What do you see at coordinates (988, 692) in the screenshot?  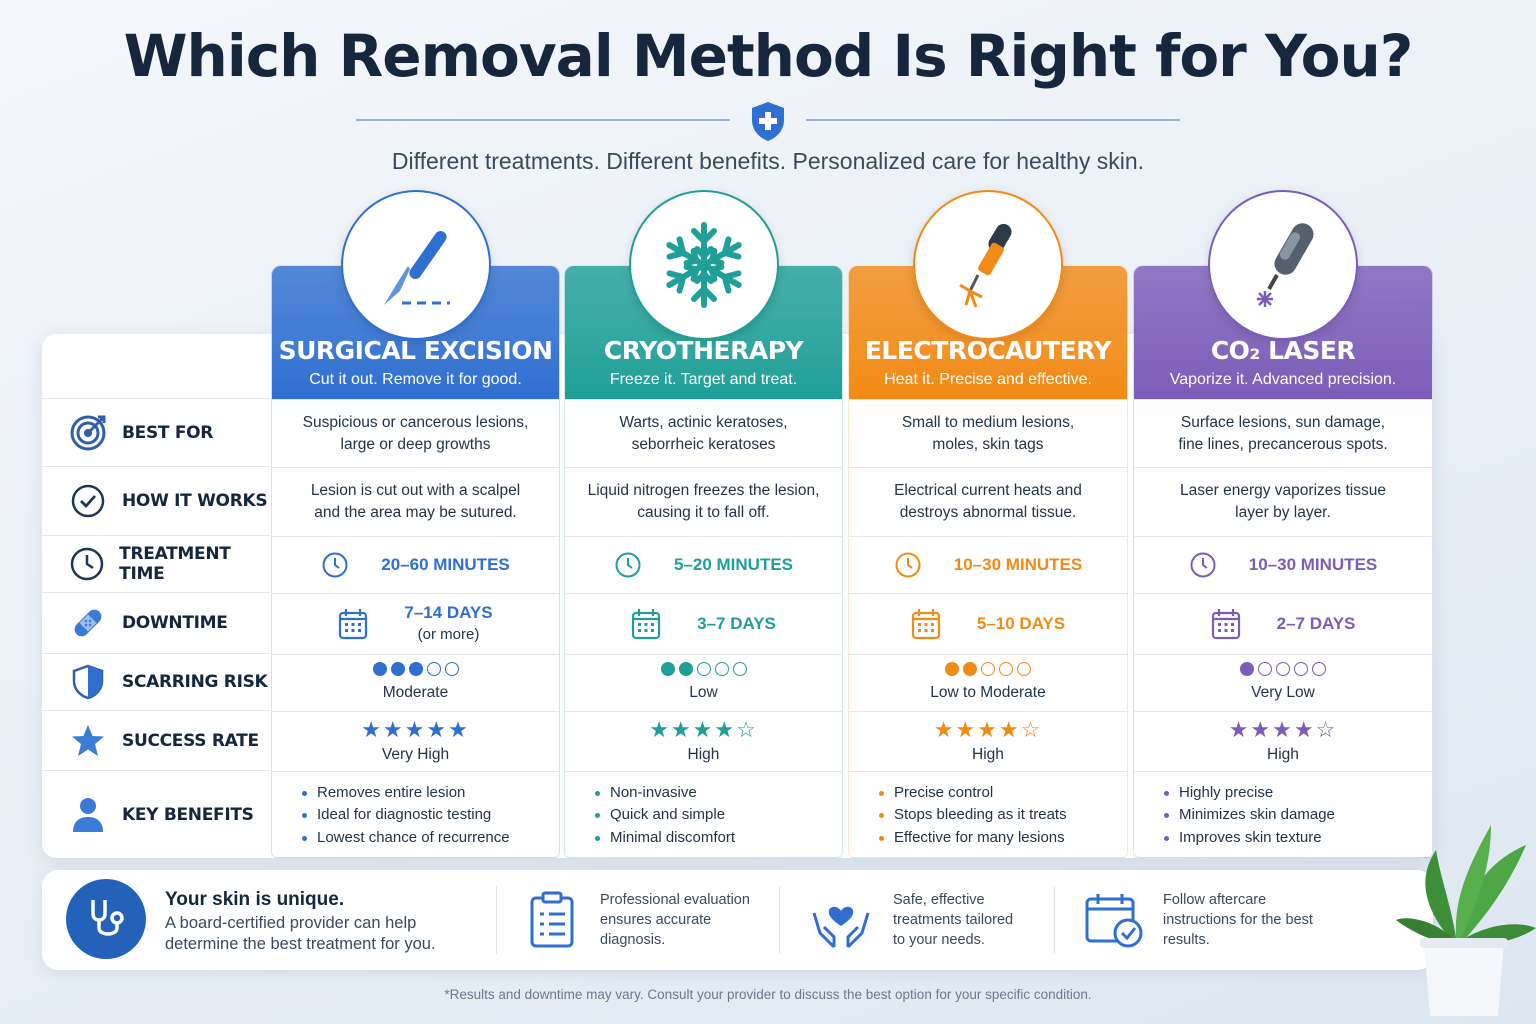 I see `scarring-value: Low to Moderate` at bounding box center [988, 692].